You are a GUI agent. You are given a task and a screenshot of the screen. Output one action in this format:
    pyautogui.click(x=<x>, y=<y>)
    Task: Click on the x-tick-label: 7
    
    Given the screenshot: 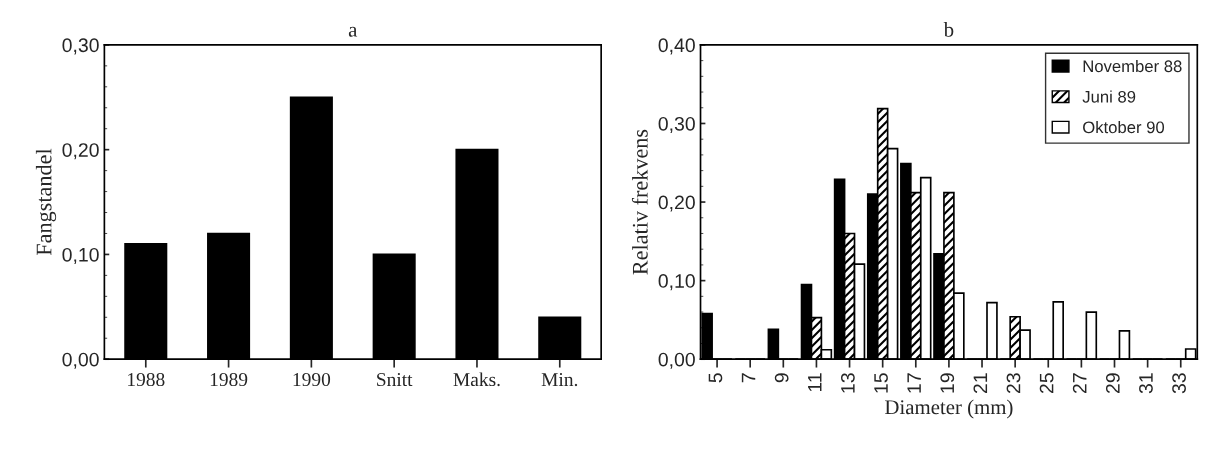 What is the action you would take?
    pyautogui.click(x=748, y=378)
    